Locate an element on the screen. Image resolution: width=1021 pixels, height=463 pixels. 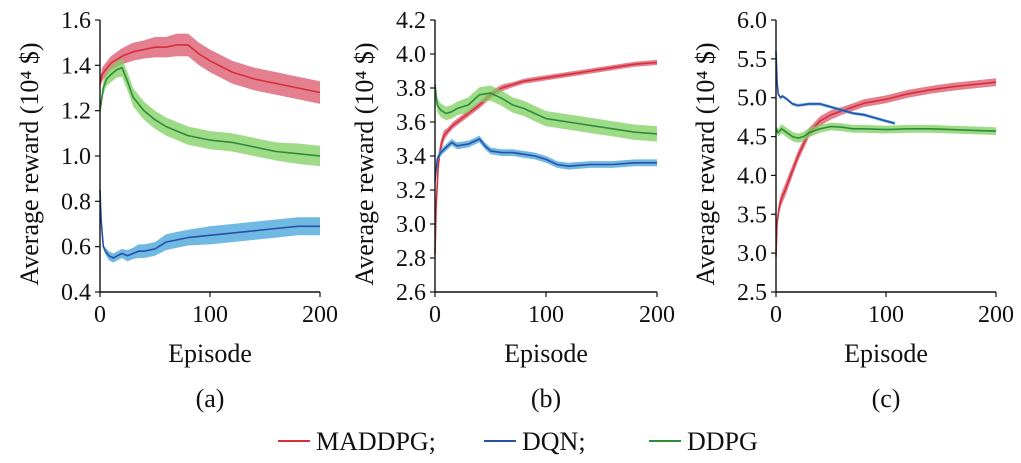
y-tick-label: 0.4 is located at coordinates (76, 293).